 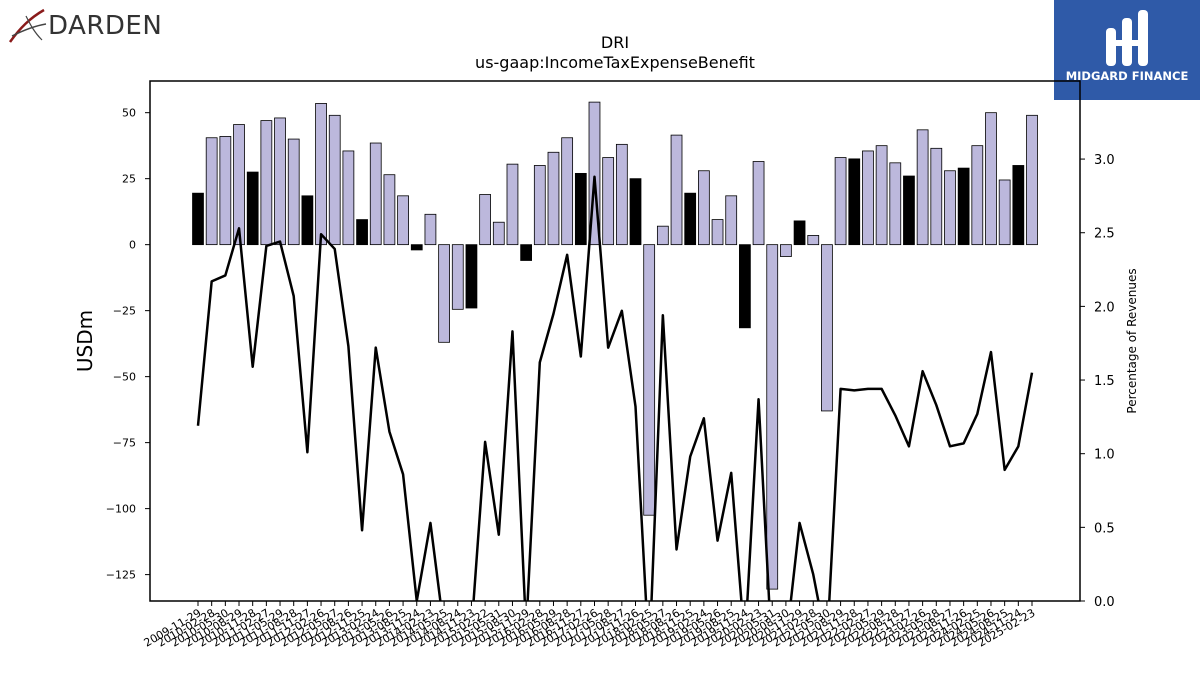 What do you see at coordinates (615, 62) in the screenshot?
I see `chart-subtitle: us-gaap:IncomeTaxExpenseBenefit` at bounding box center [615, 62].